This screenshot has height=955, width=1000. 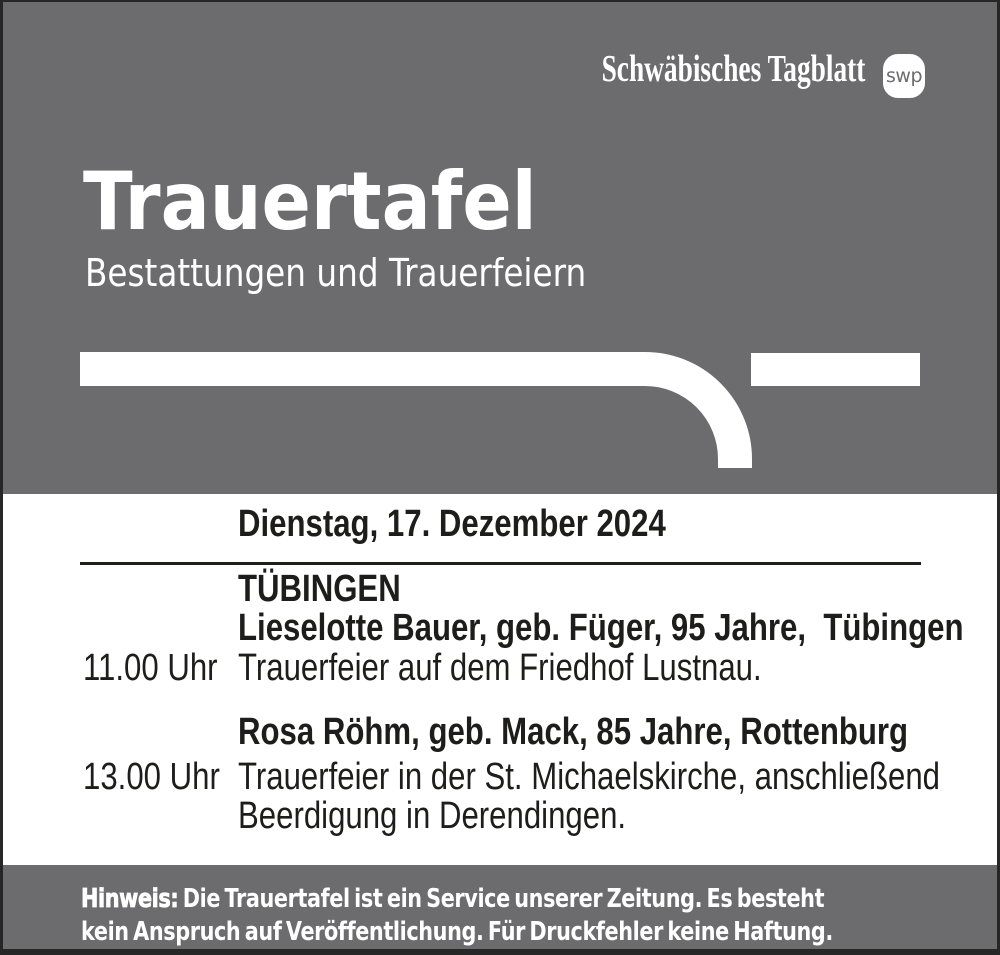 What do you see at coordinates (500, 563) in the screenshot?
I see `divider-line` at bounding box center [500, 563].